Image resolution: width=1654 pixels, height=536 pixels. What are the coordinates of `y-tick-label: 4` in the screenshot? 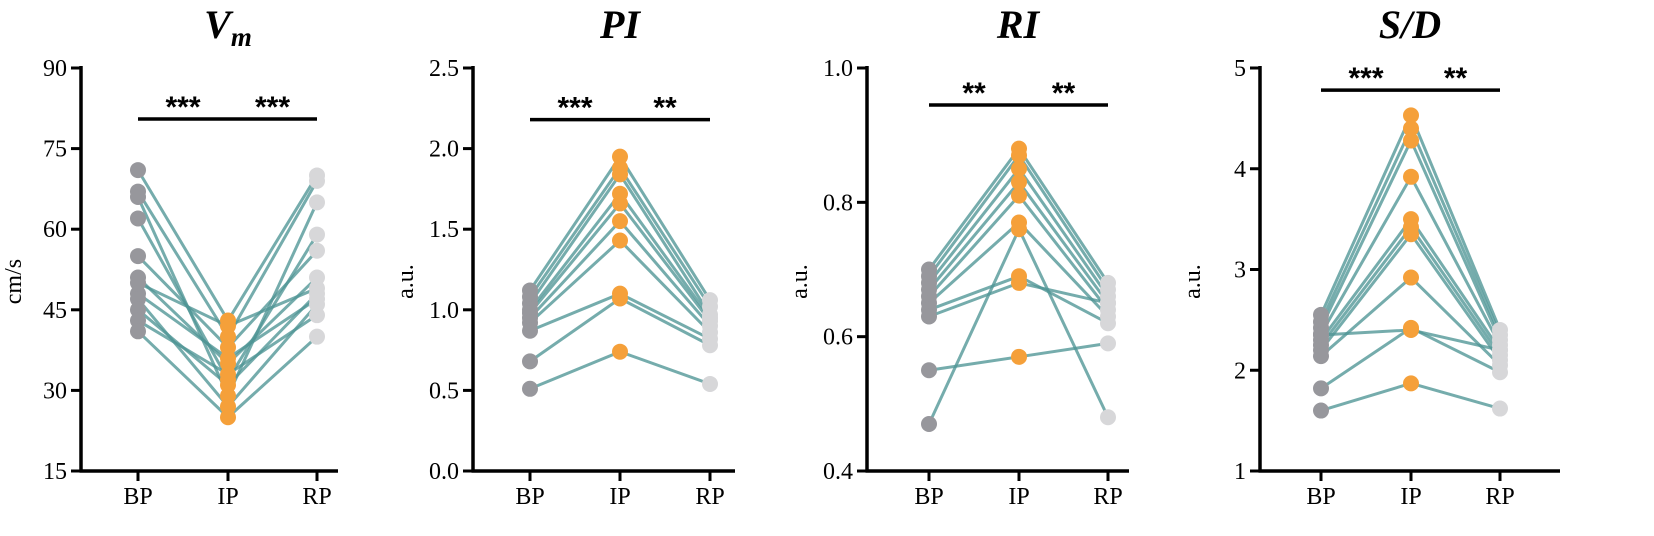 It's located at (1240, 170).